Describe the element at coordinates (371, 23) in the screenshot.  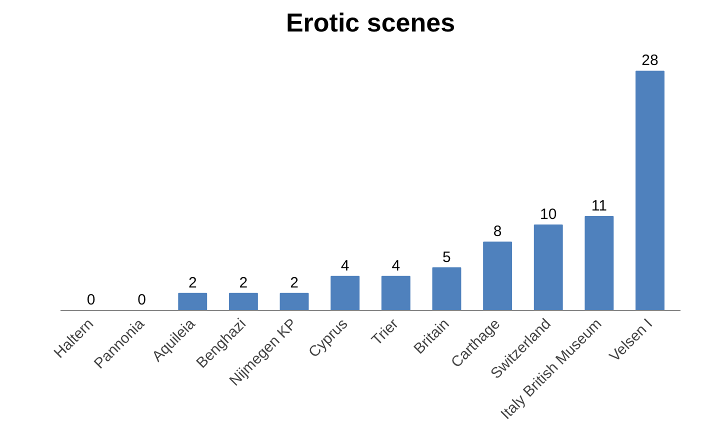
I see `chart-title: Erotic scenes` at that location.